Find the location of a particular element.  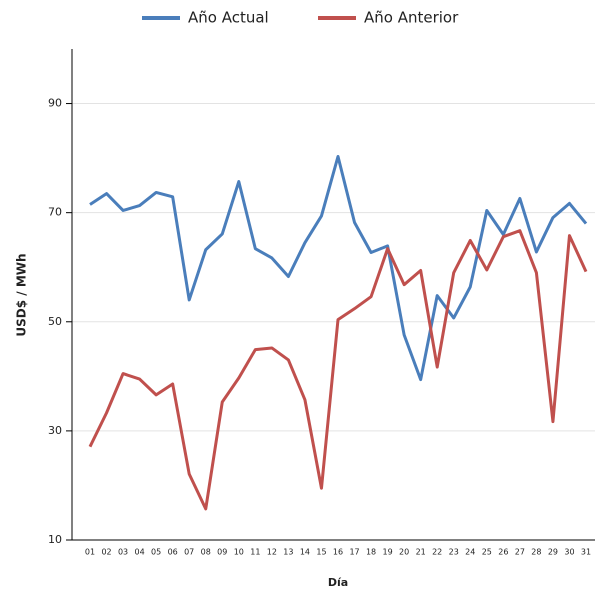

x-tick-label: 15 is located at coordinates (321, 552).